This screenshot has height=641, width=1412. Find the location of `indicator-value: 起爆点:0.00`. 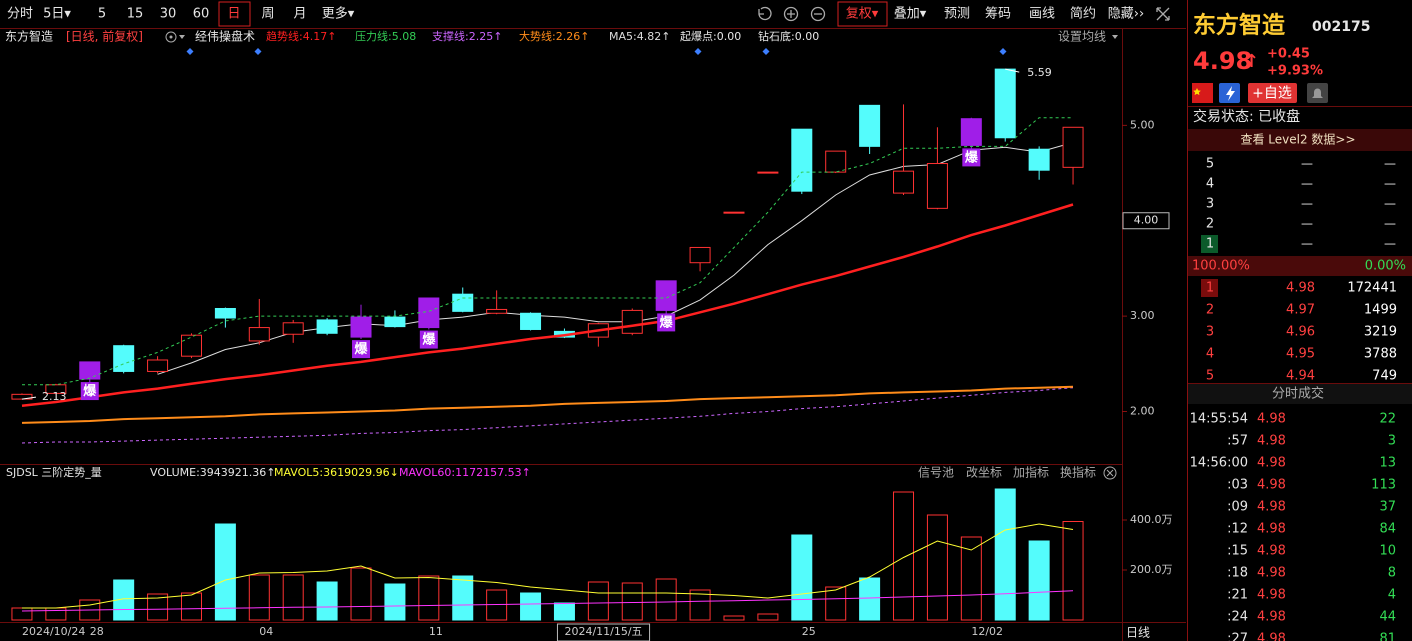

indicator-value: 起爆点:0.00 is located at coordinates (710, 36).